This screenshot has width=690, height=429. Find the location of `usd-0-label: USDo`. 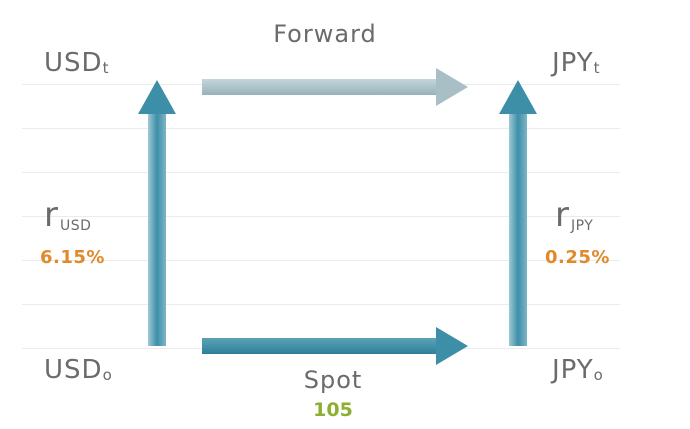

usd-0-label: USDo is located at coordinates (78, 370).